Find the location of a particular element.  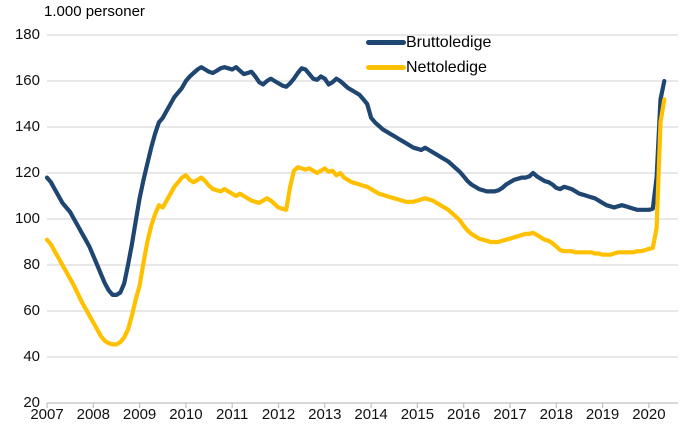

legend-item-nettoledige: Nettoledige is located at coordinates (428, 67).